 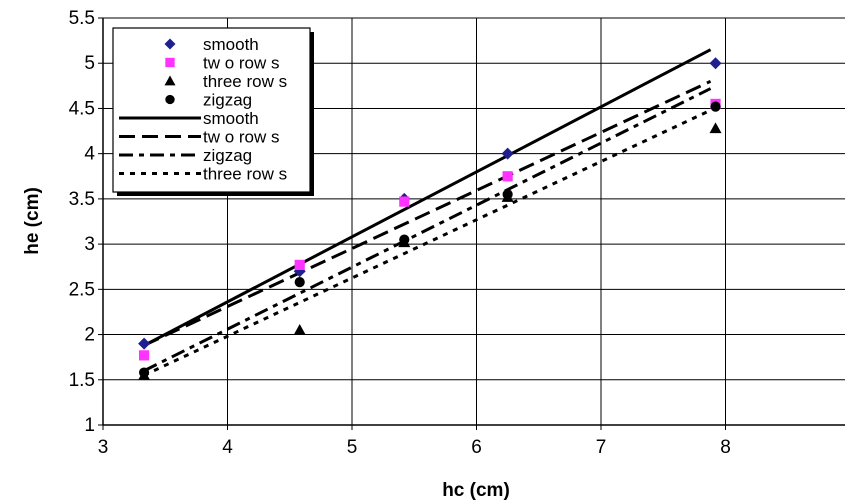 I want to click on y-tick-label: 3.5, so click(x=82, y=199).